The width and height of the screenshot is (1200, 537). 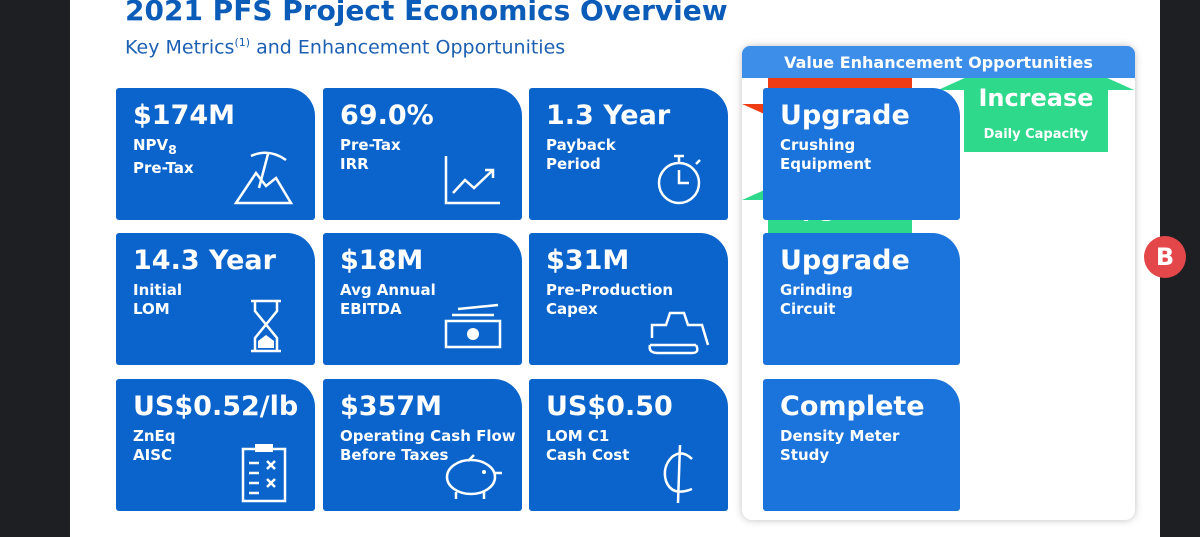 I want to click on label-line: AISC, so click(x=153, y=455).